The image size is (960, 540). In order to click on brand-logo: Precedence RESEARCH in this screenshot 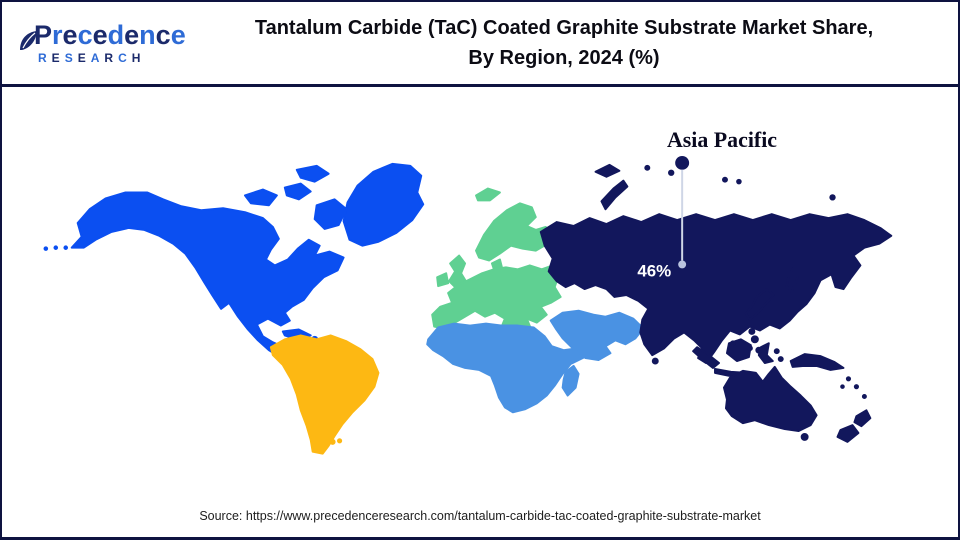, I will do `click(95, 43)`.